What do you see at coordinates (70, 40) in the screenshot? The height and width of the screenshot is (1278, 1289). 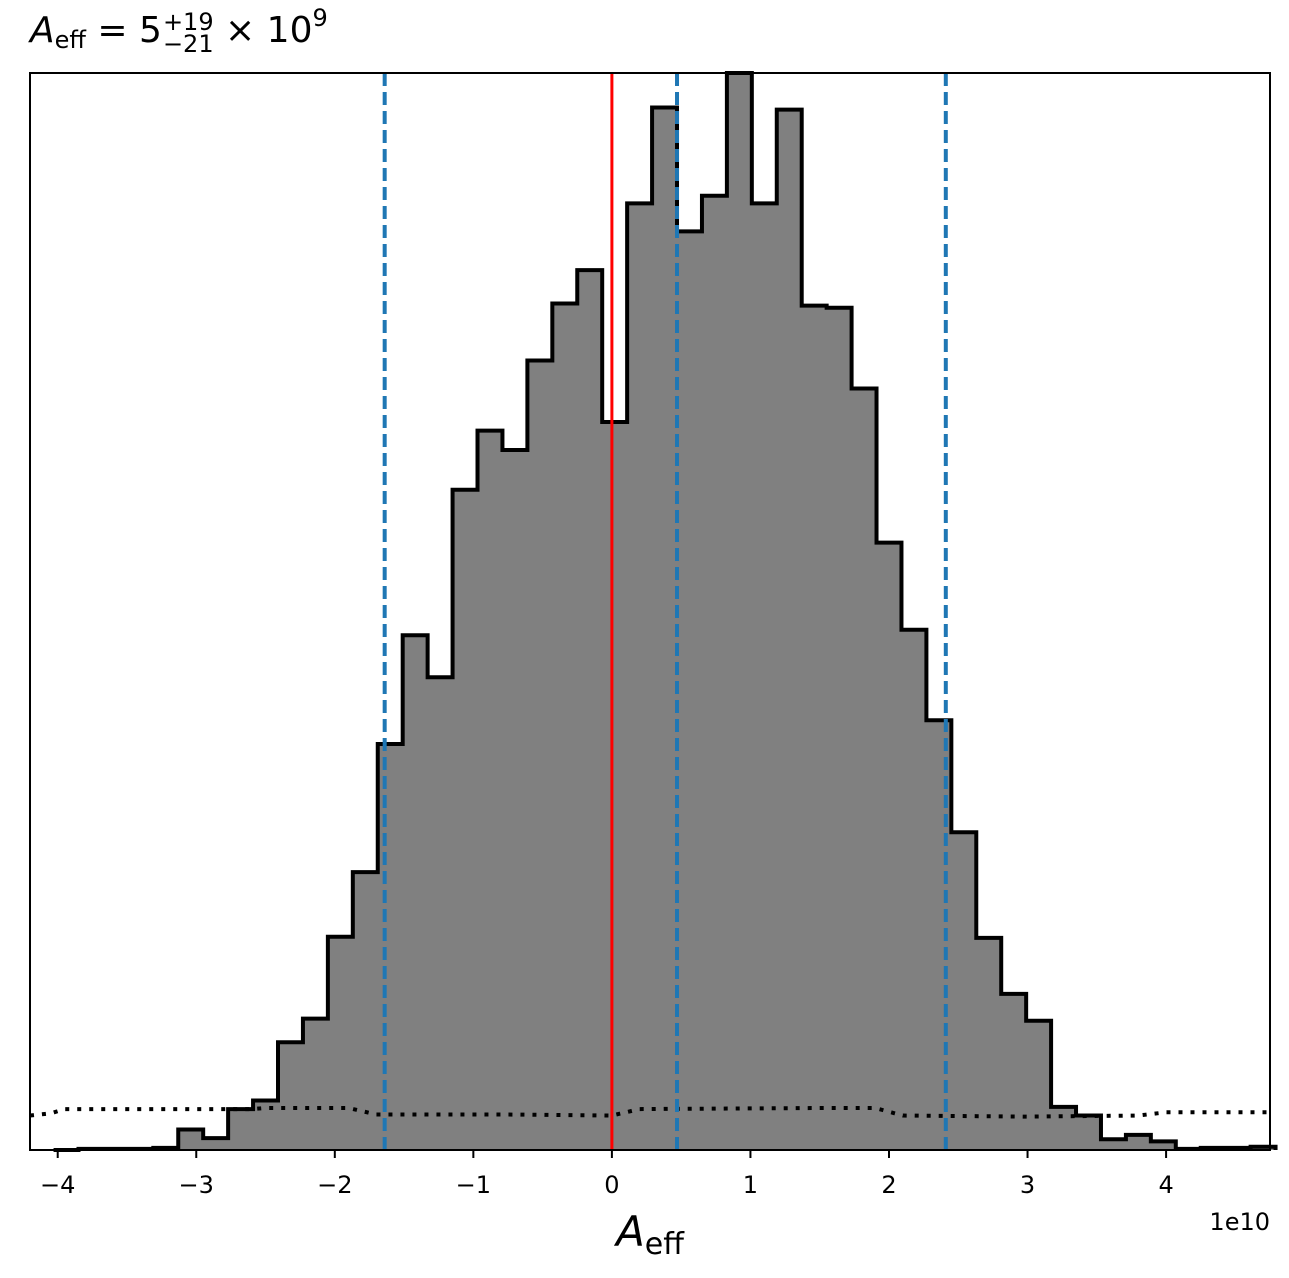 I see `title-symbol-subscript: eff` at bounding box center [70, 40].